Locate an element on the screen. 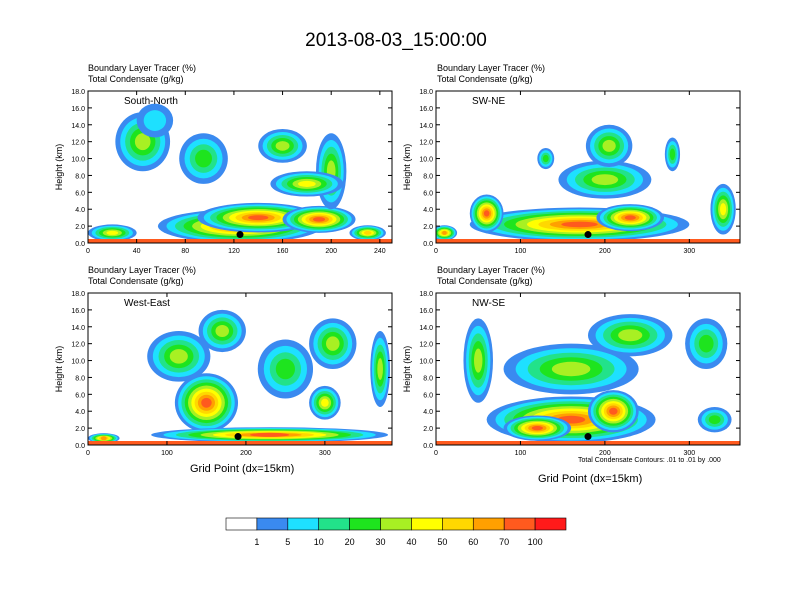 Image resolution: width=792 pixels, height=612 pixels. colorbar-label: 60 is located at coordinates (473, 542).